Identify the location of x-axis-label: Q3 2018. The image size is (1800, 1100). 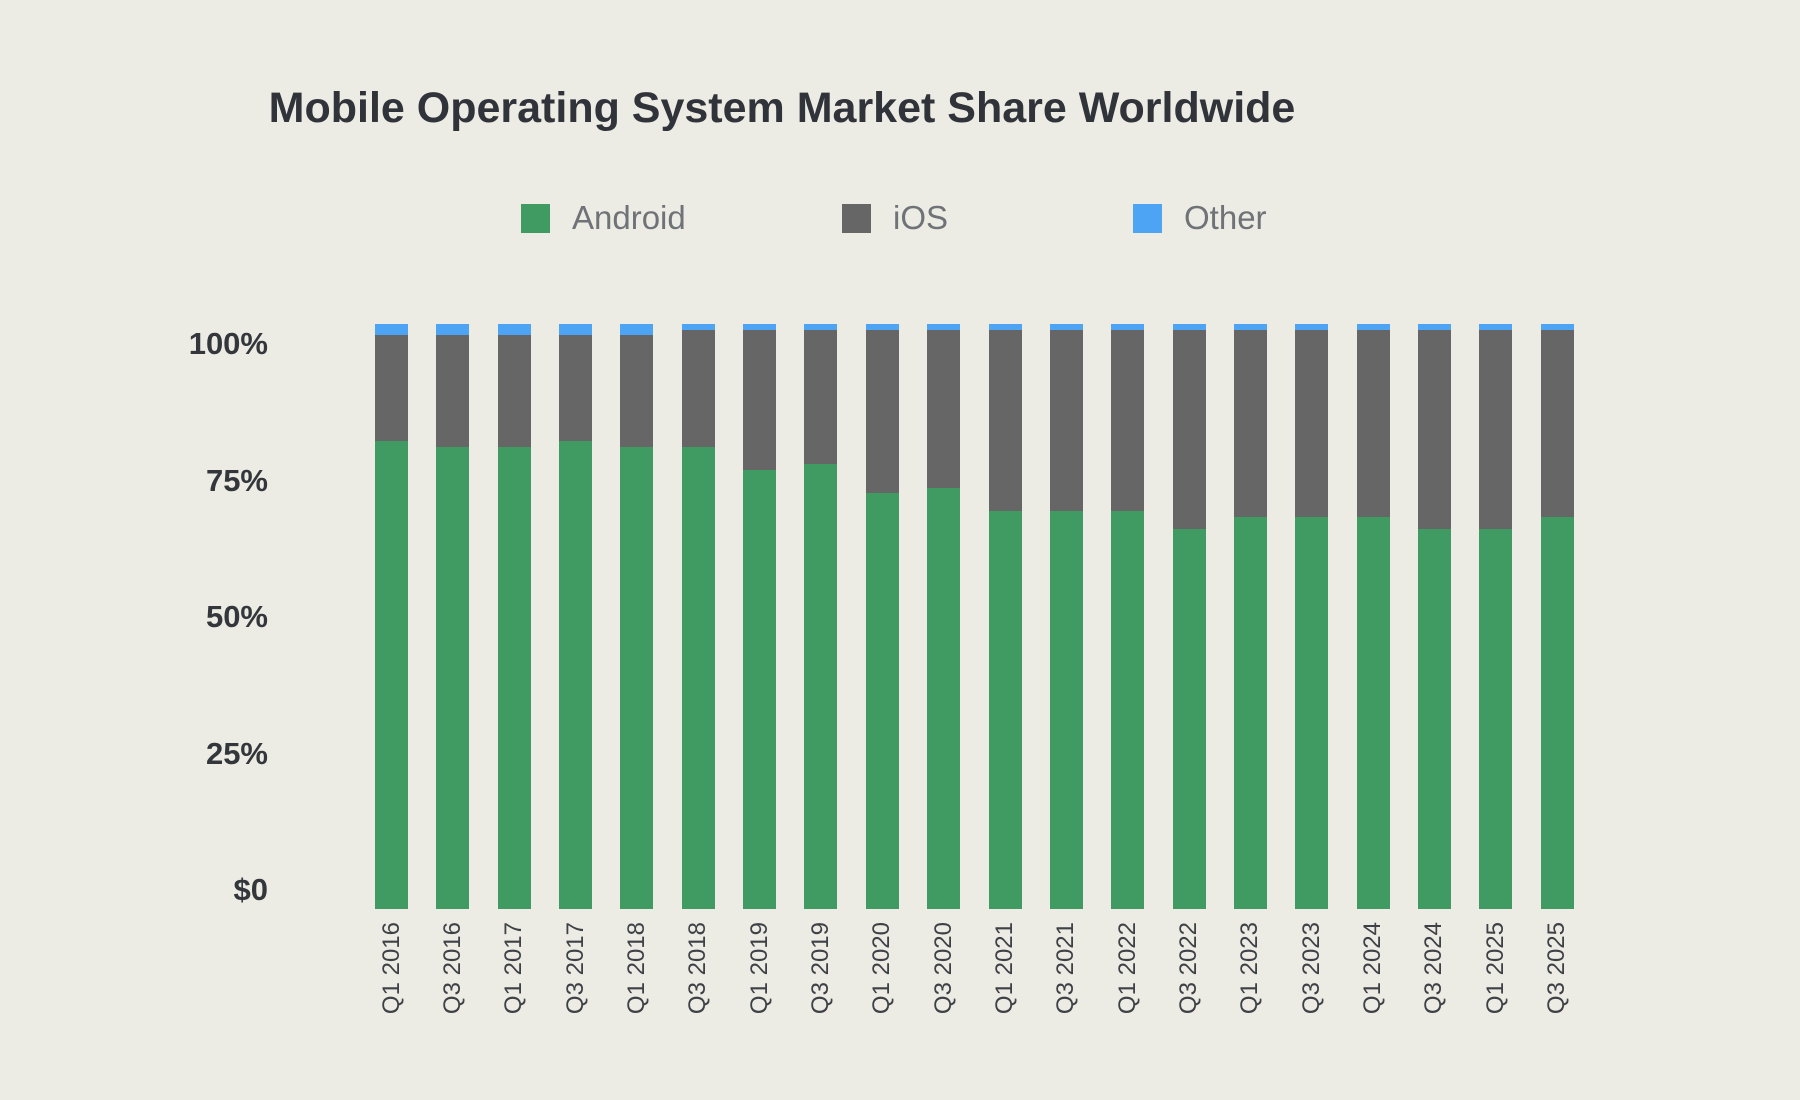
(698, 968).